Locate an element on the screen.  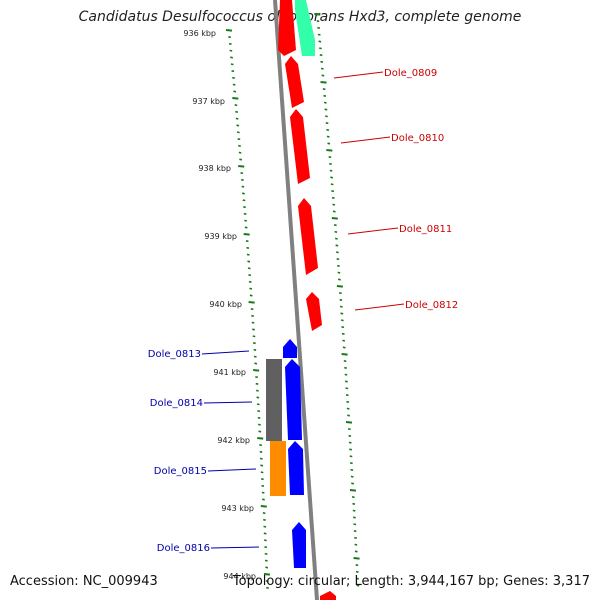
gene-label-dole-0813: Dole_0813 is located at coordinates (174, 354).